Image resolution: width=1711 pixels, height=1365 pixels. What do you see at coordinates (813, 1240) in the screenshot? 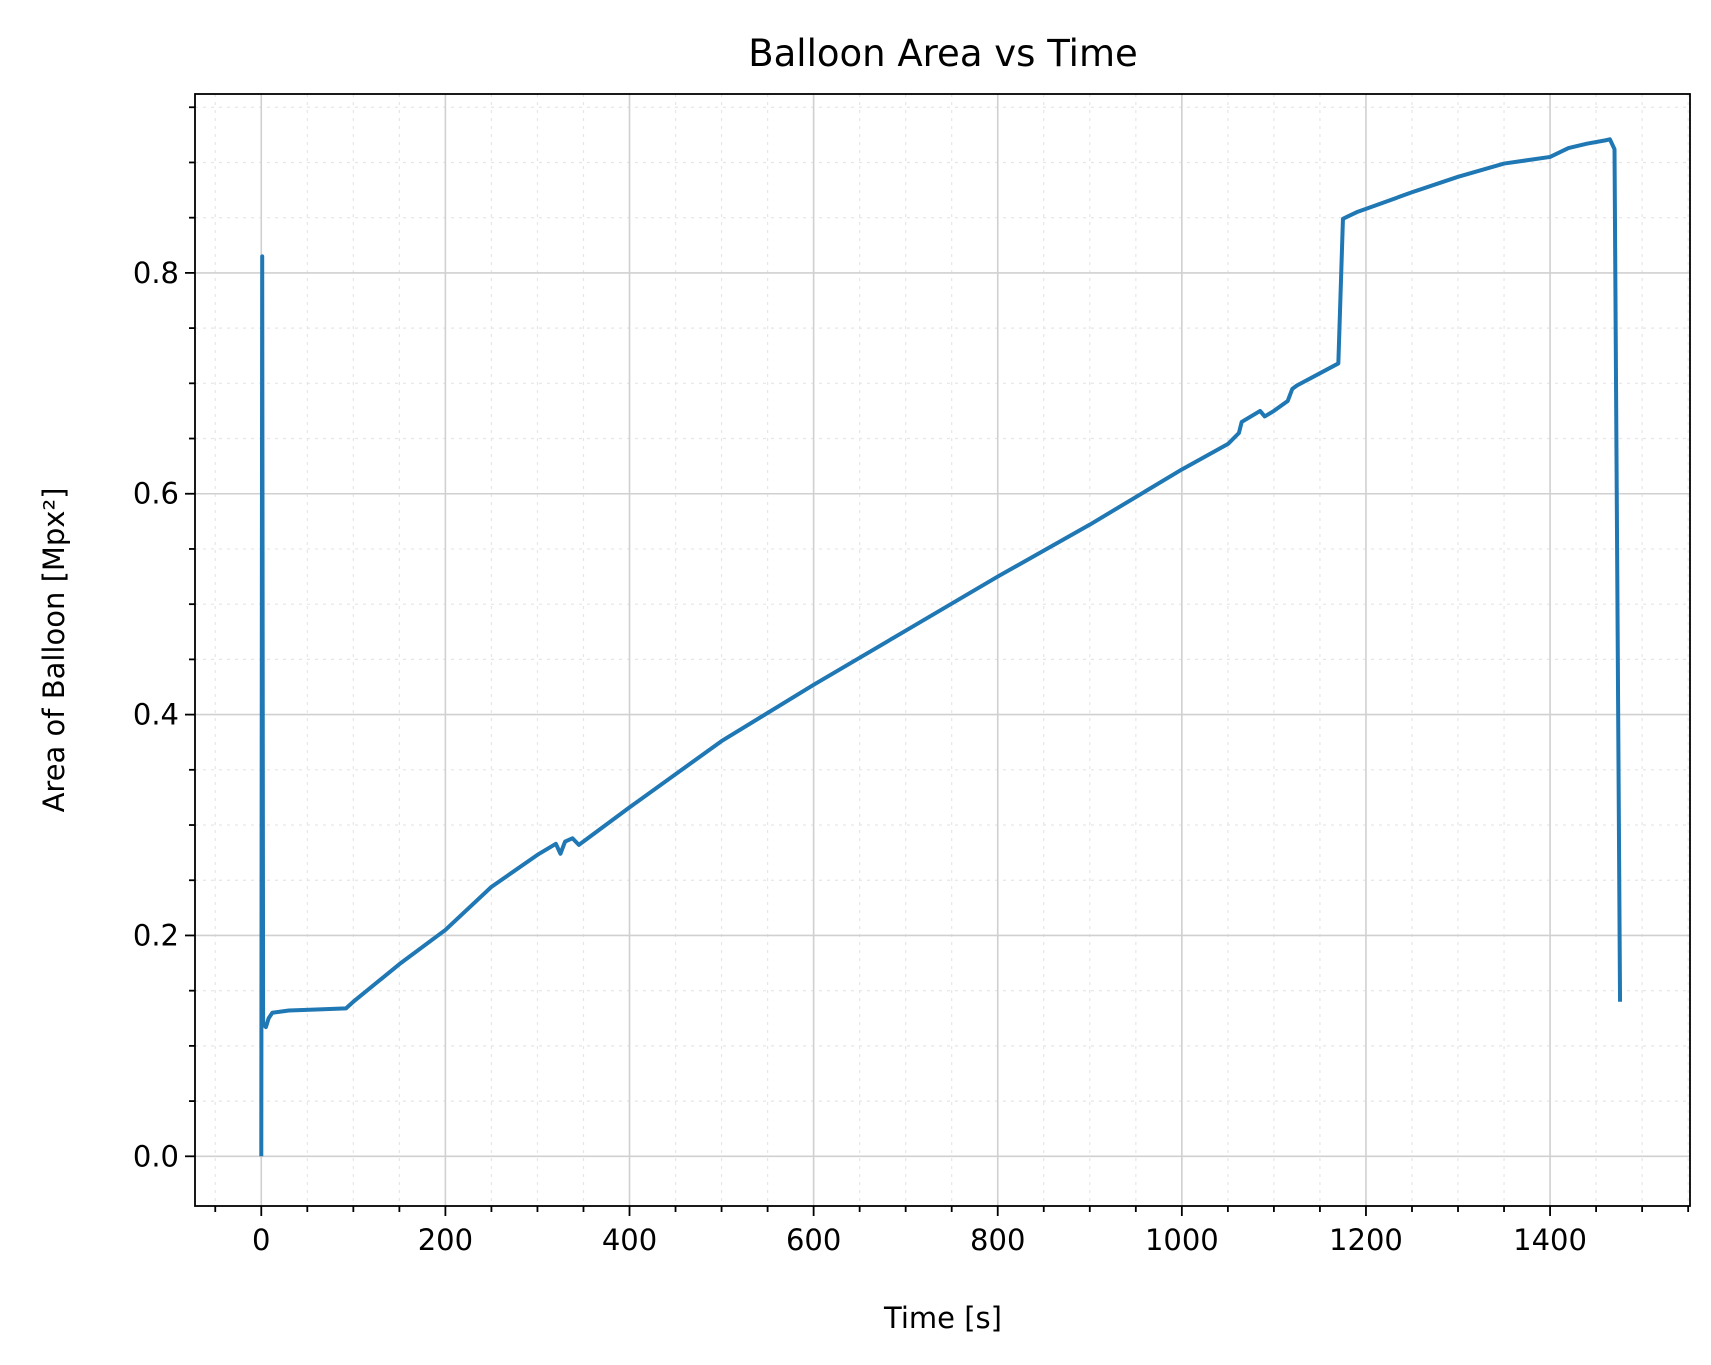
I see `x-tick-label: 600` at bounding box center [813, 1240].